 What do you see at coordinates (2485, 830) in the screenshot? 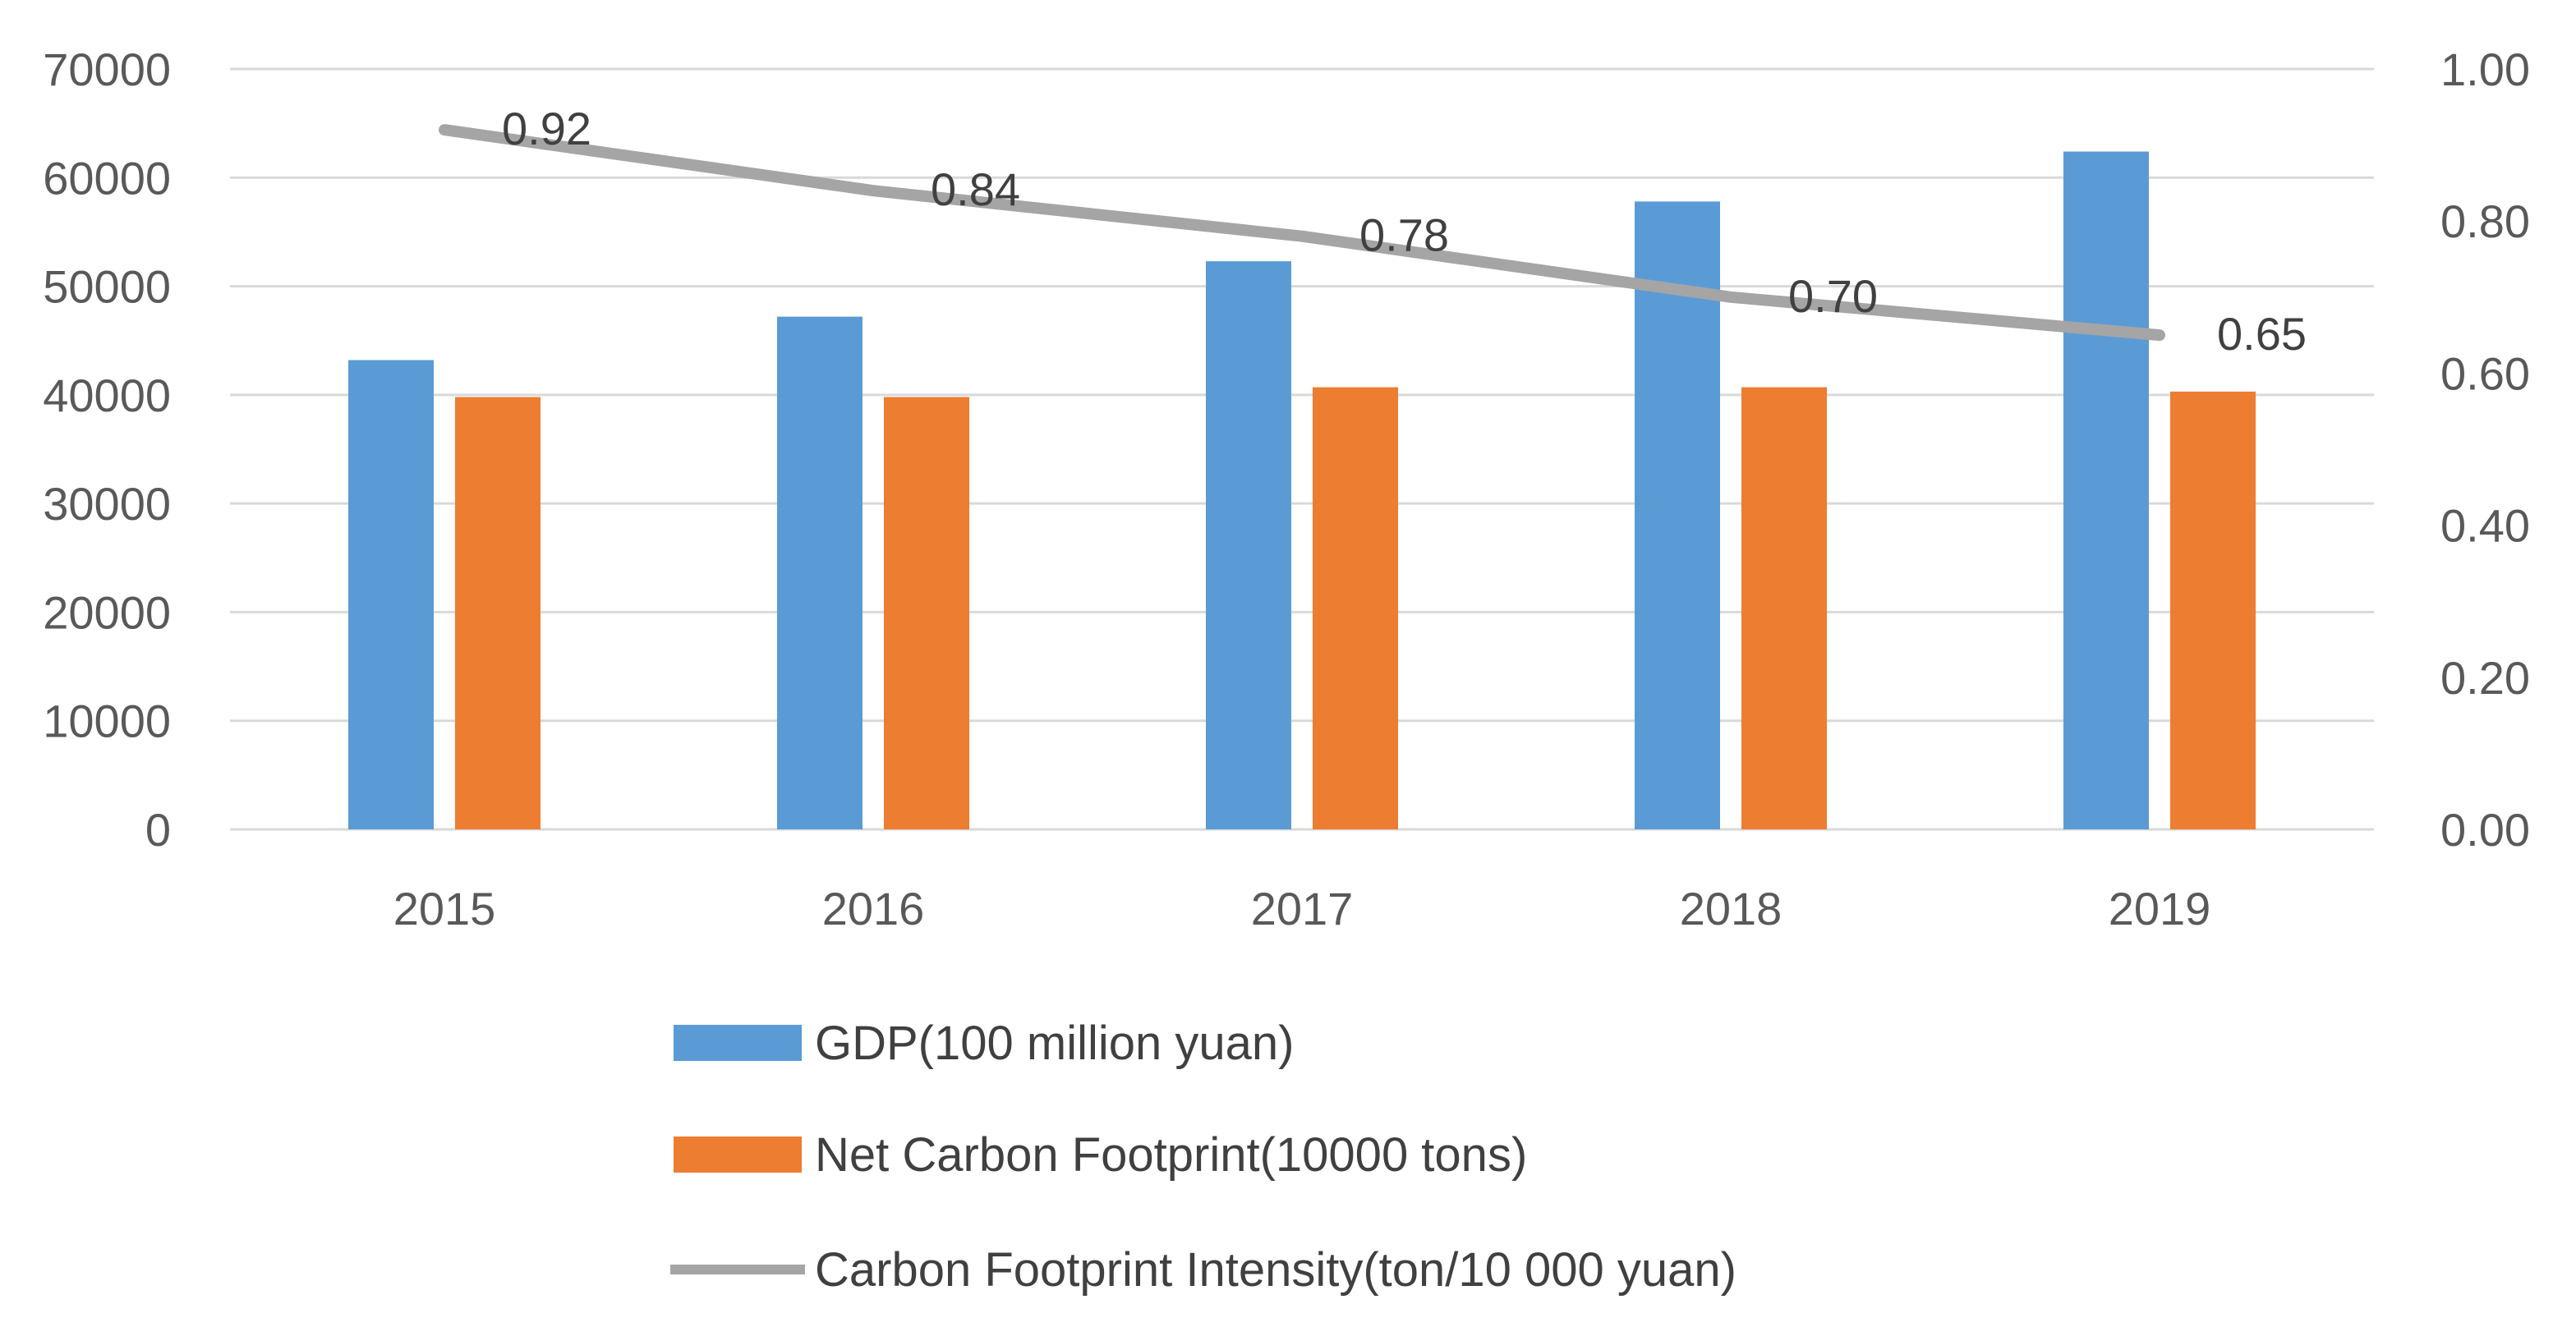
I see `right-axis-tick-label: 0.00` at bounding box center [2485, 830].